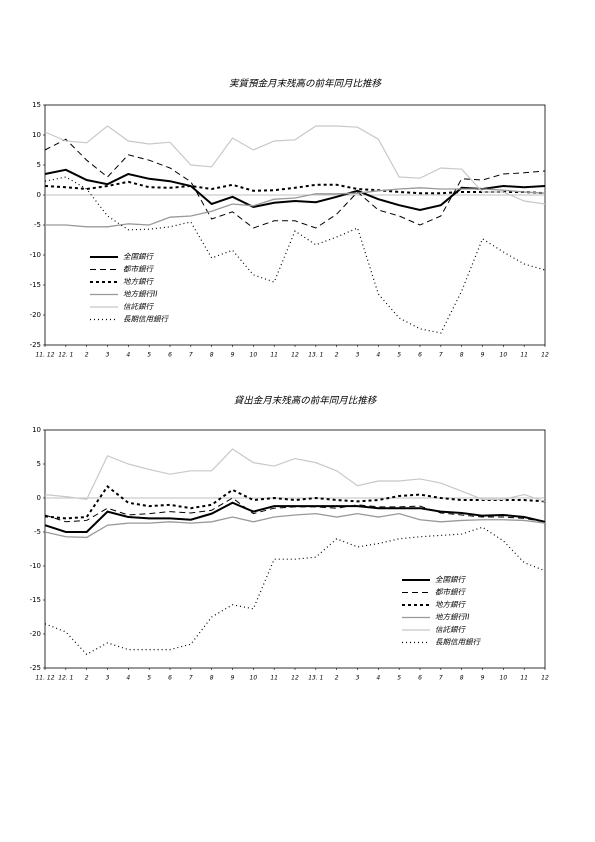 Image resolution: width=595 pixels, height=842 pixels. What do you see at coordinates (36, 105) in the screenshot?
I see `y-tick-label: 15` at bounding box center [36, 105].